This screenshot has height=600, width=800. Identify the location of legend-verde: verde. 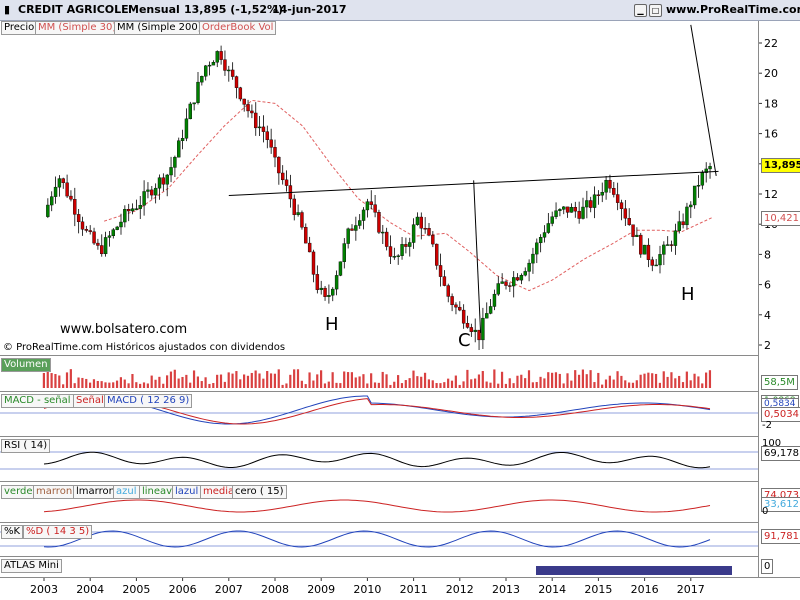
(18, 492).